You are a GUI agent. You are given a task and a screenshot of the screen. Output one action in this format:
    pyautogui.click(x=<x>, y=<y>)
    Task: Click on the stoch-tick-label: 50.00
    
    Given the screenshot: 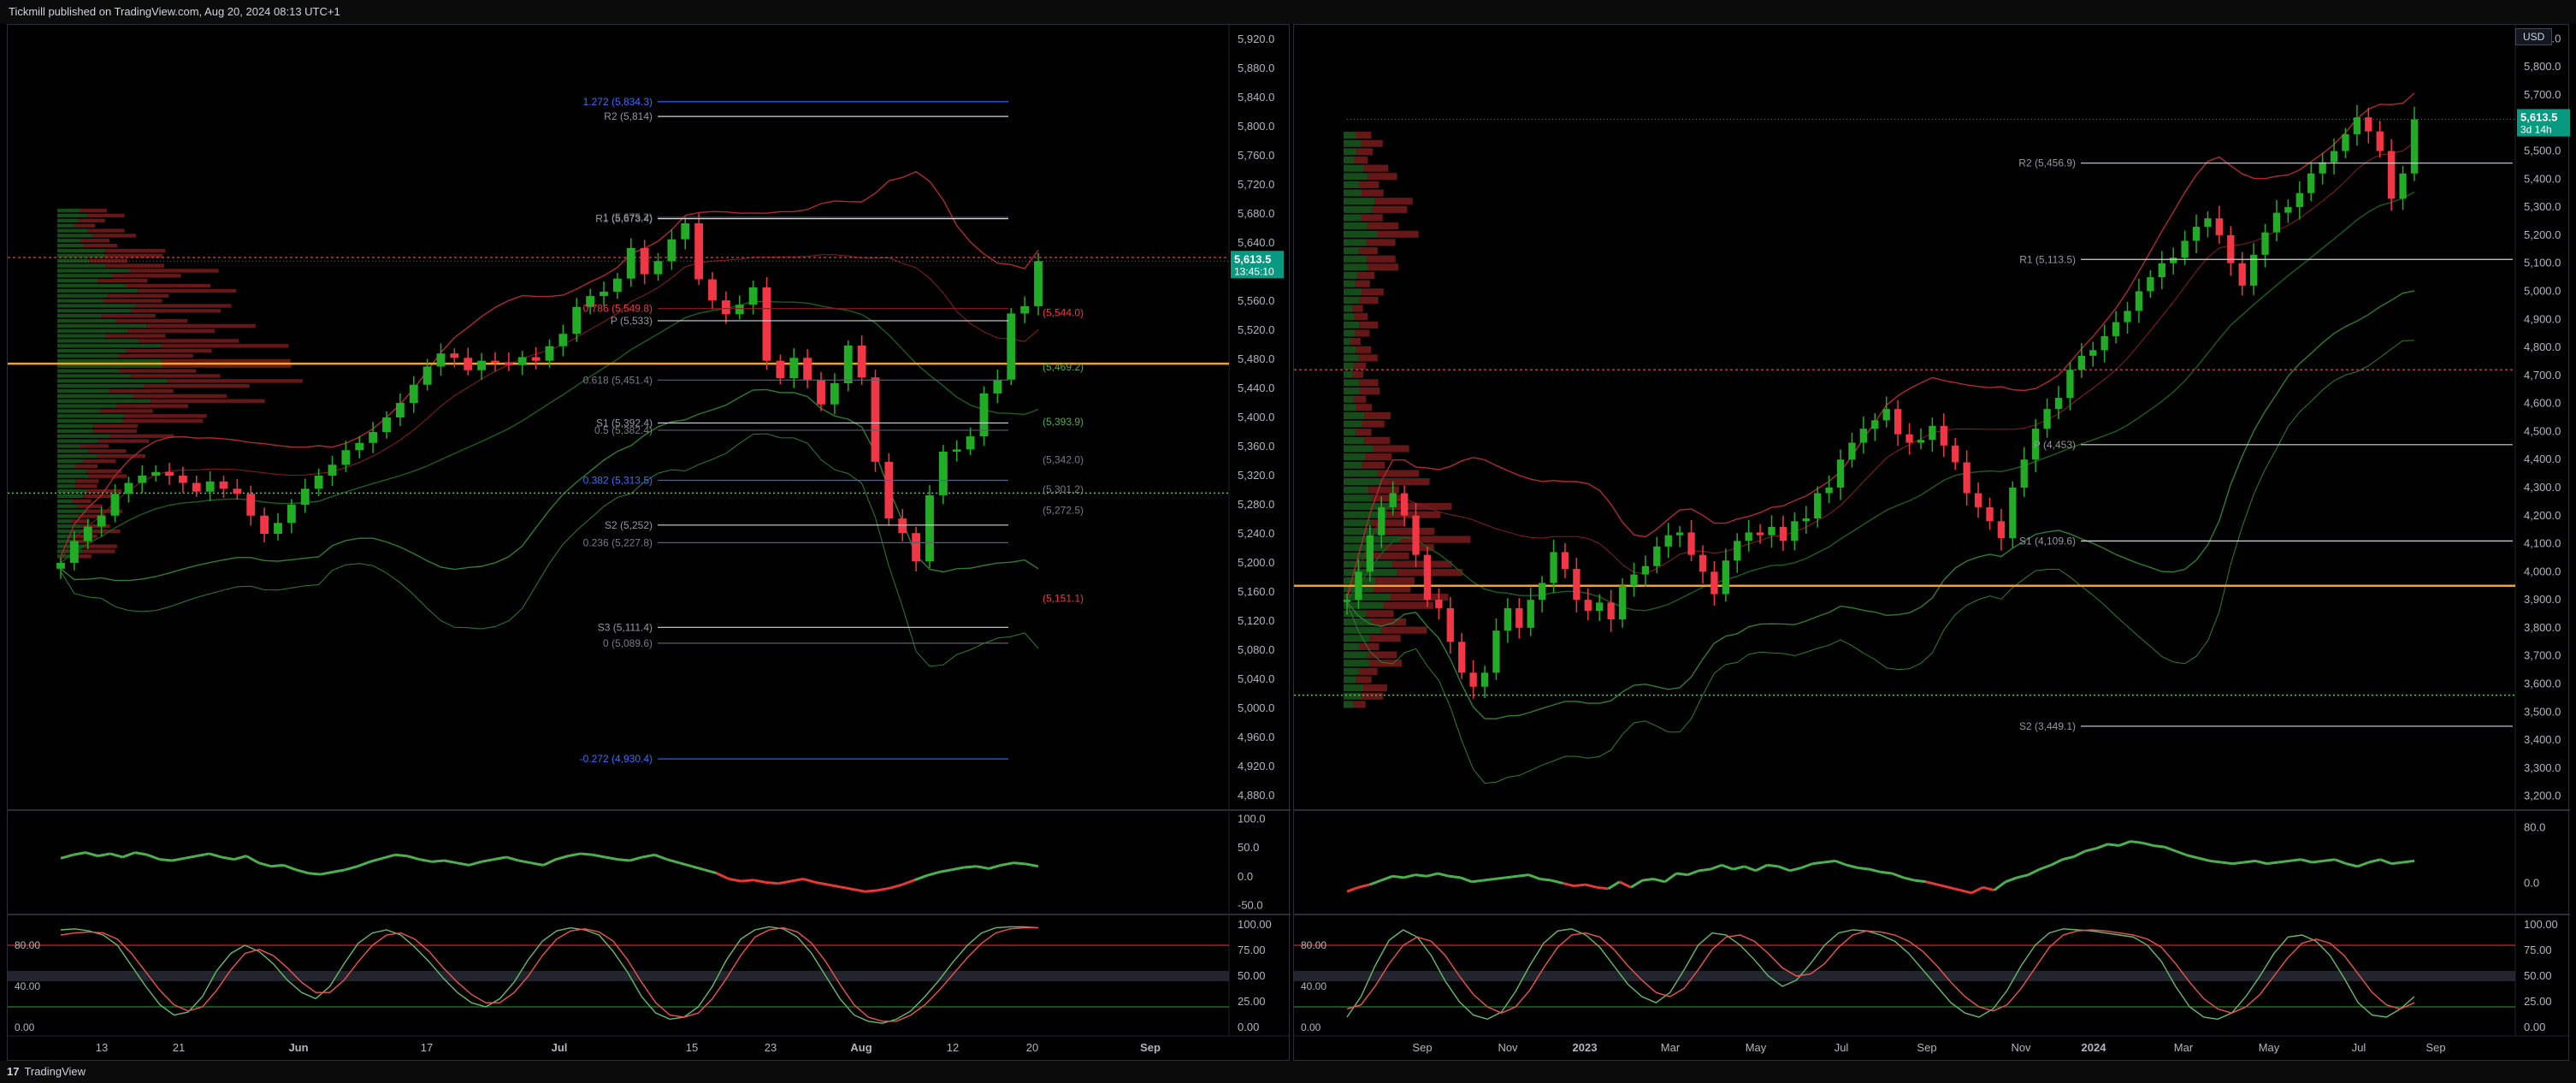 What is the action you would take?
    pyautogui.click(x=1252, y=975)
    